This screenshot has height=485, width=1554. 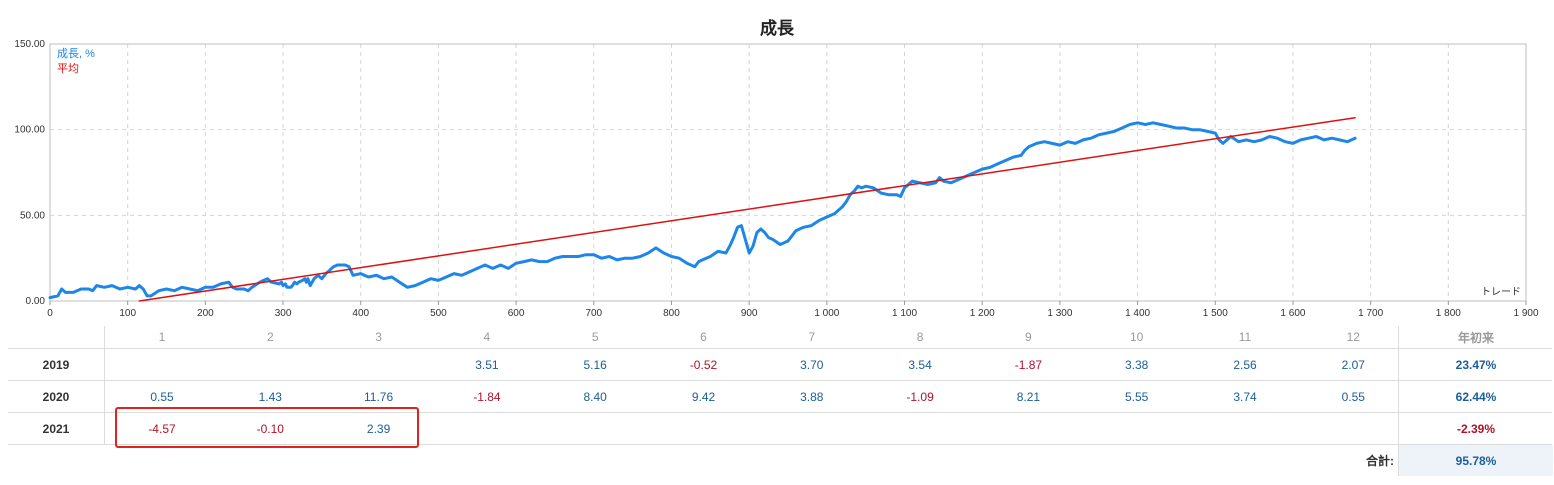 I want to click on chart-title: 成長, so click(x=777, y=28).